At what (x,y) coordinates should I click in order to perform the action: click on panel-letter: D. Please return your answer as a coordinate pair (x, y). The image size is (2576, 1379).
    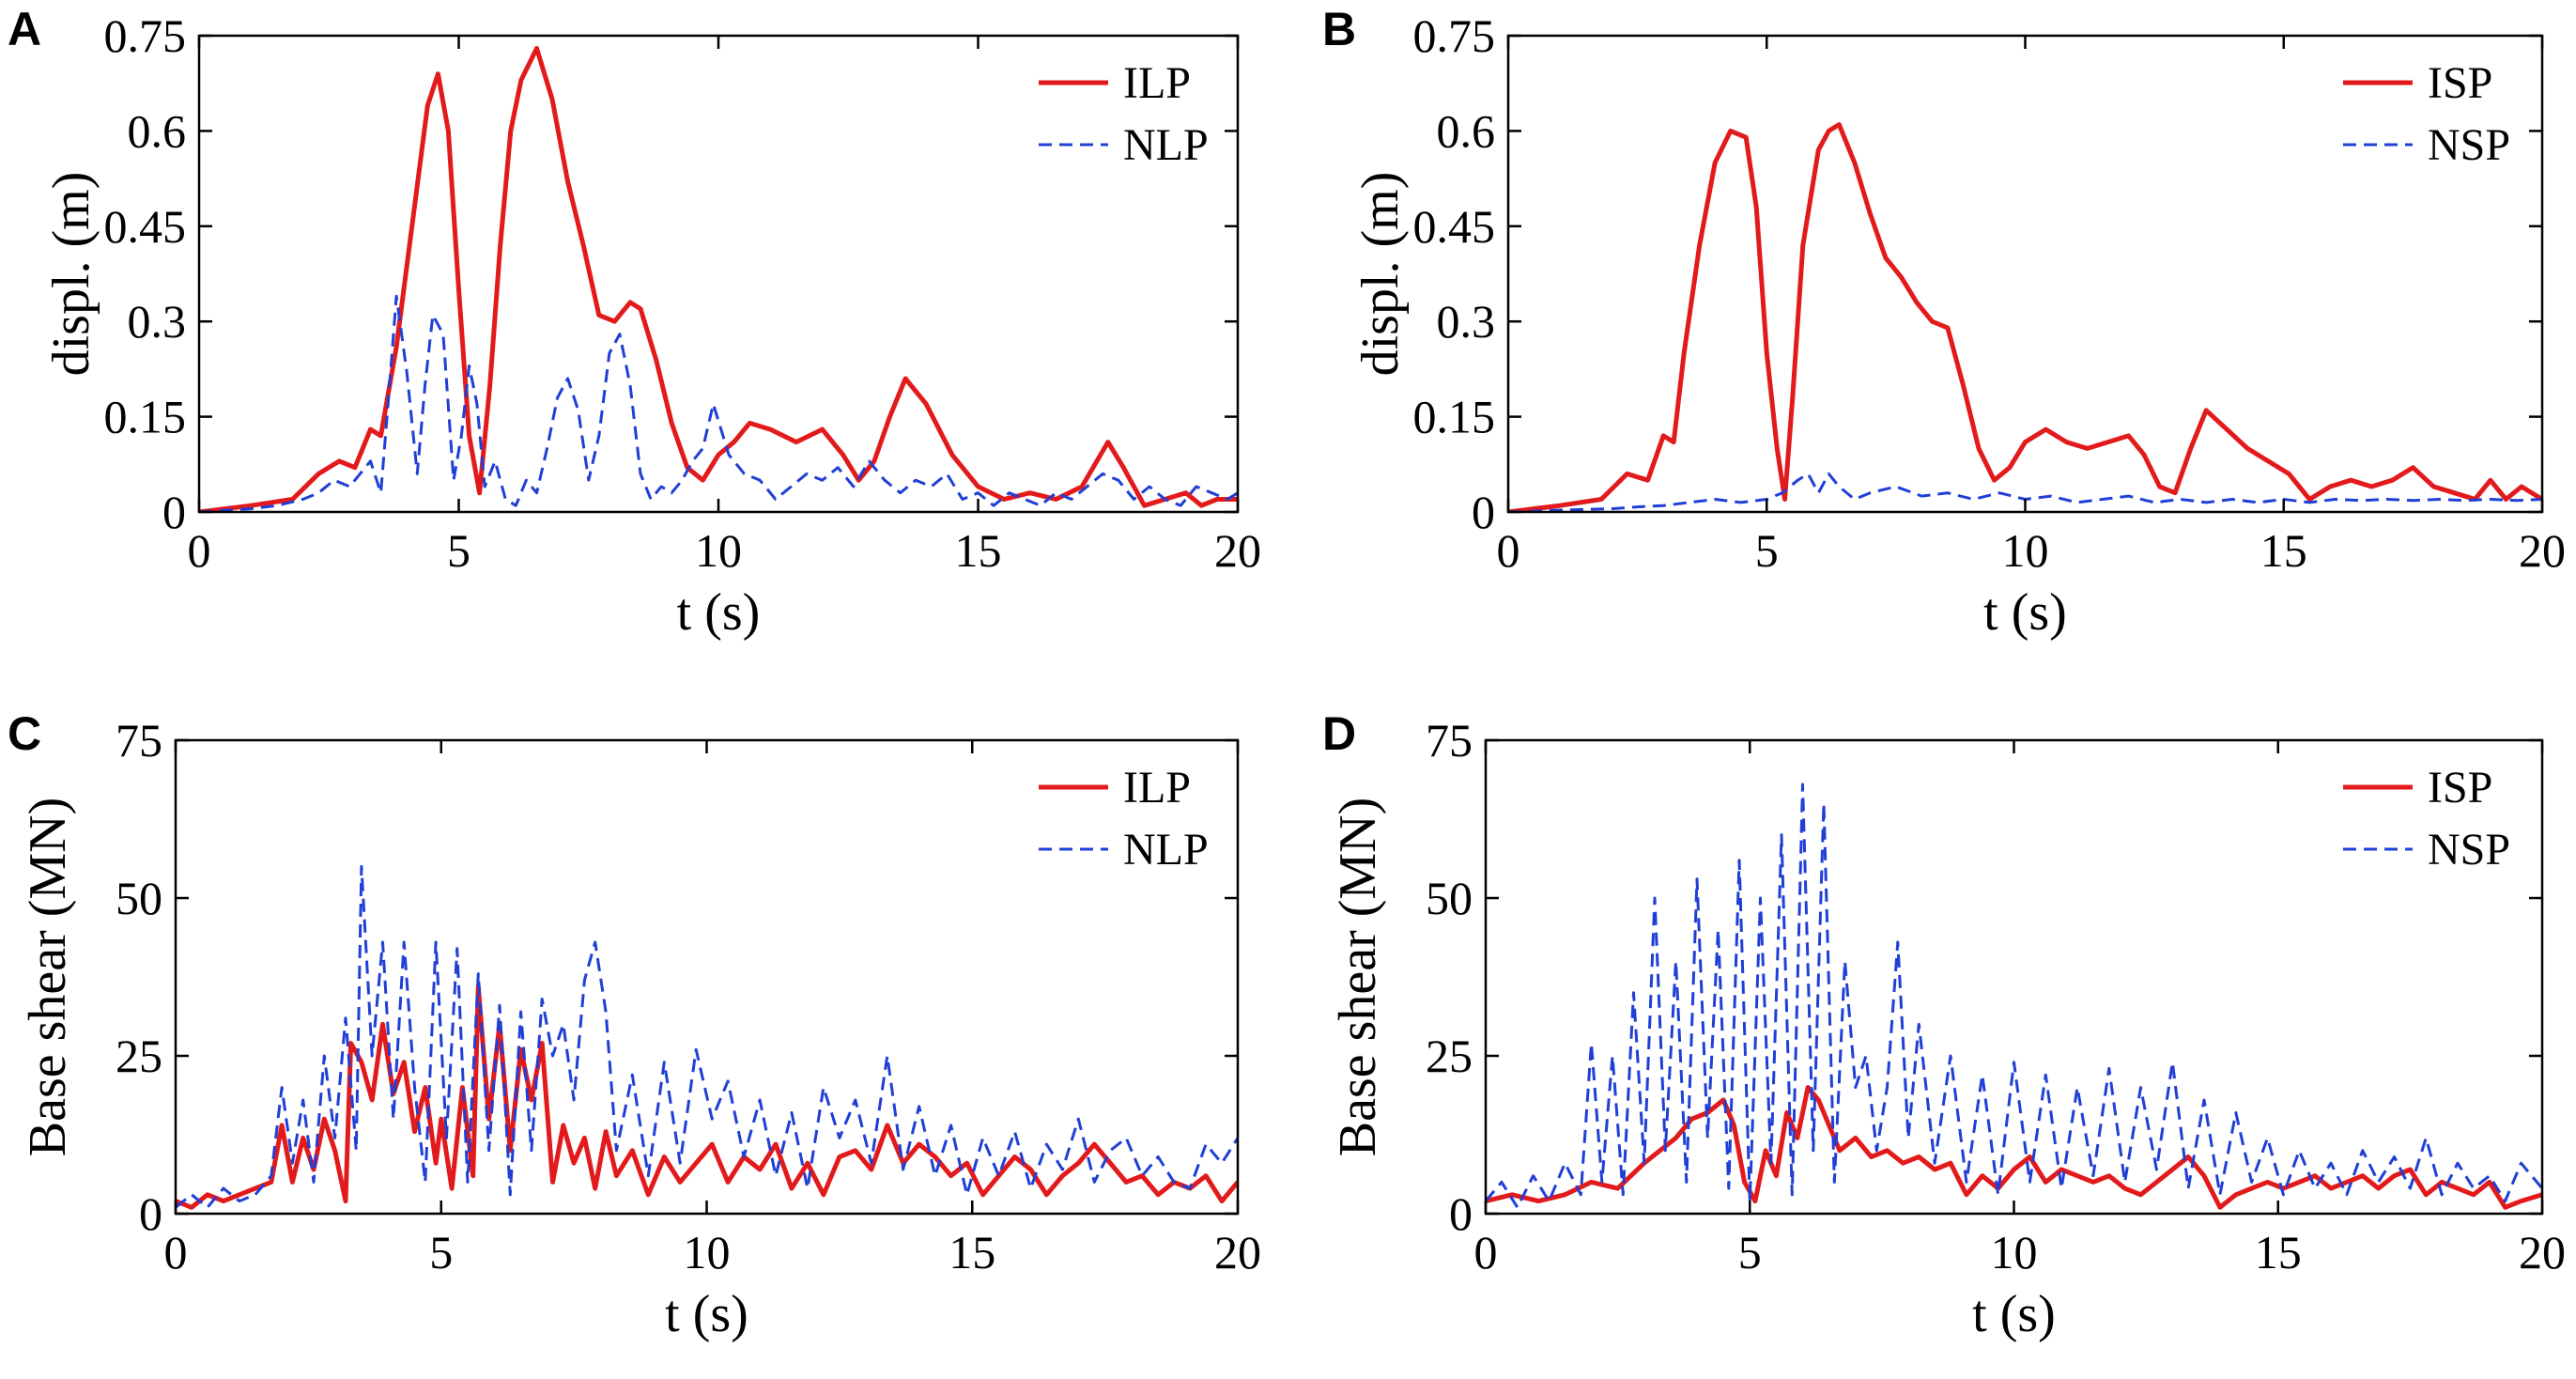
    Looking at the image, I should click on (1339, 733).